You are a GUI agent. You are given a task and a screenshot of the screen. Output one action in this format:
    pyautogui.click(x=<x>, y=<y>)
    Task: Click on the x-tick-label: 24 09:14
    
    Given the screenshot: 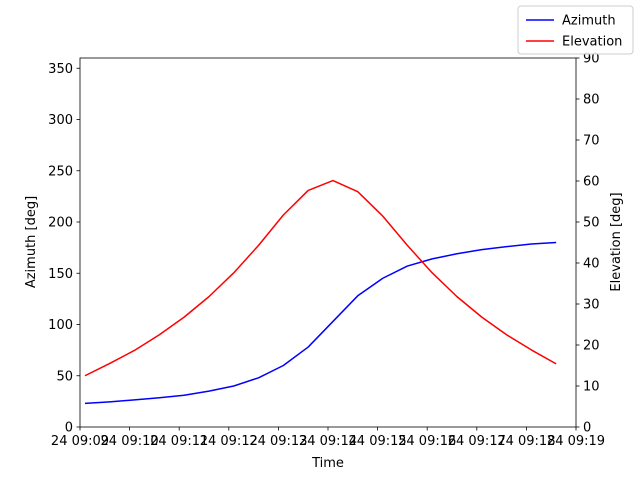 What is the action you would take?
    pyautogui.click(x=328, y=441)
    